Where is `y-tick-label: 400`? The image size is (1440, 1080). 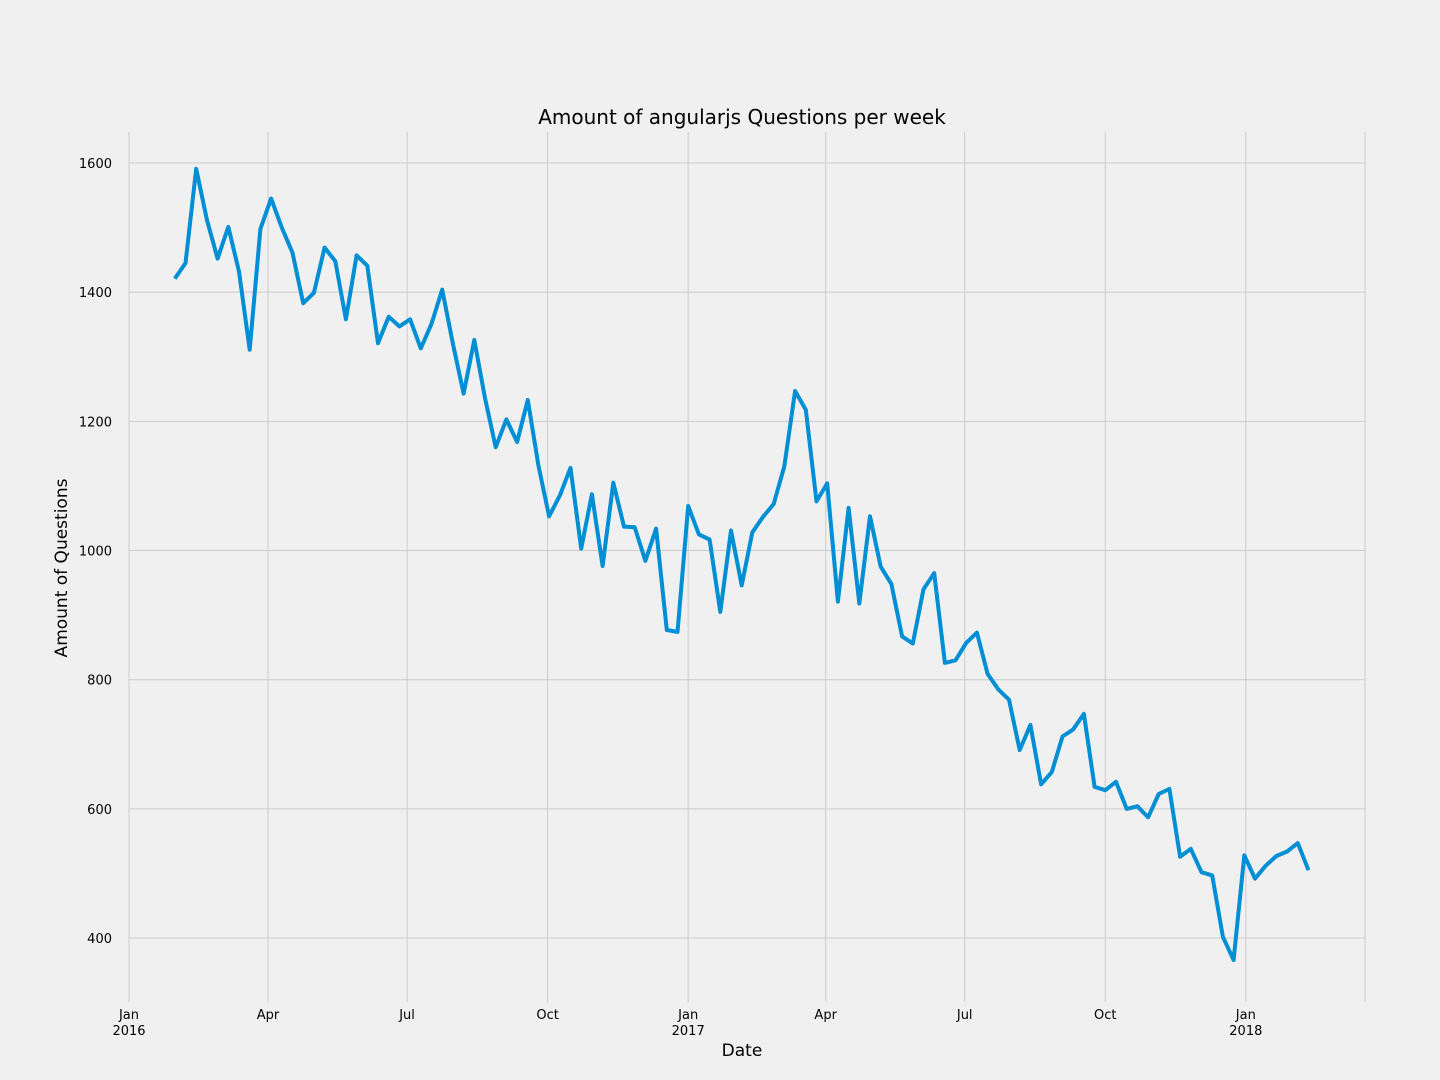 y-tick-label: 400 is located at coordinates (99, 939).